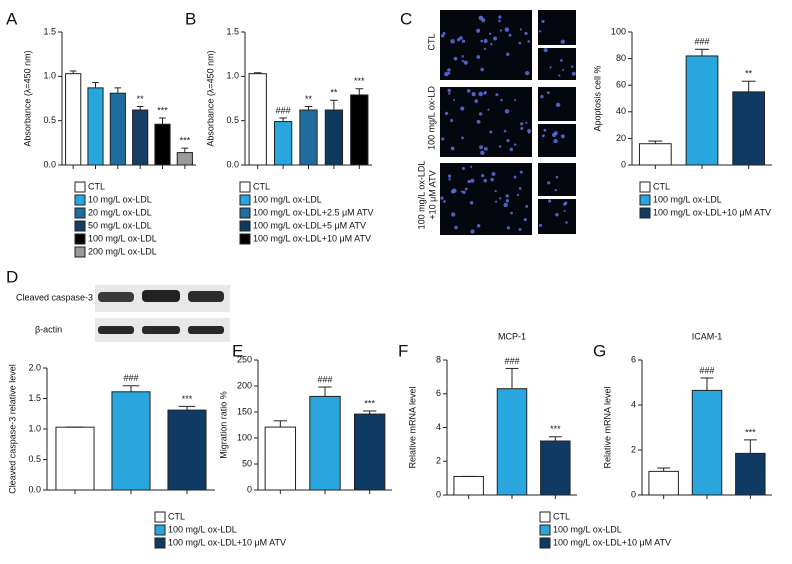 The height and width of the screenshot is (564, 792). What do you see at coordinates (438, 393) in the screenshot?
I see `y-tick-label: 6` at bounding box center [438, 393].